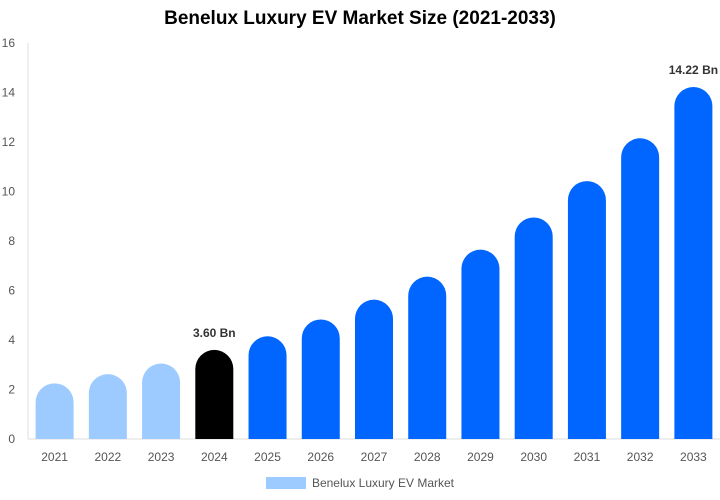 This screenshot has width=720, height=500. I want to click on x-tick-label: 2030, so click(533, 457).